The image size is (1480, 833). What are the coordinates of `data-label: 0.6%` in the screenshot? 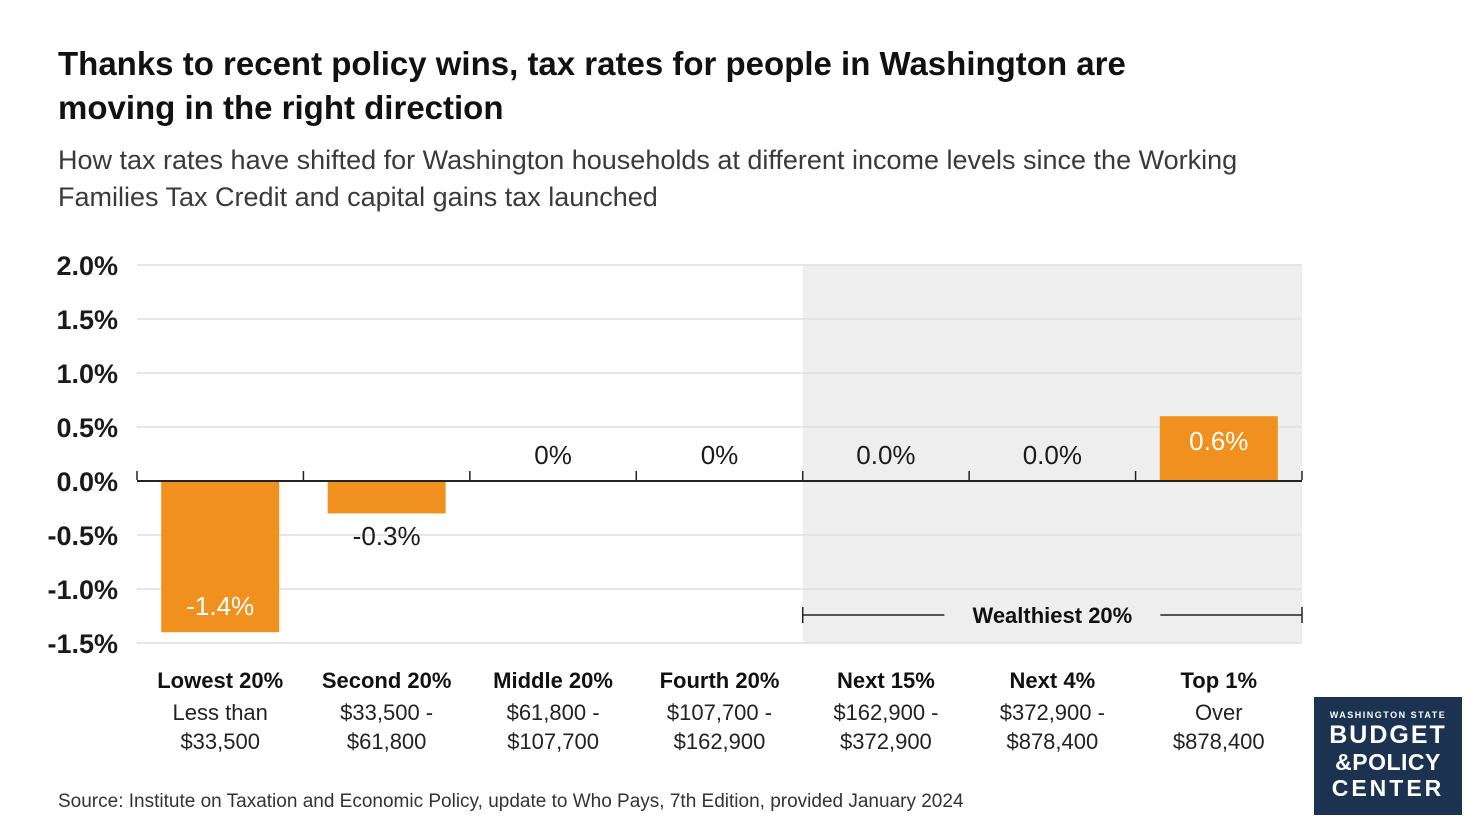 It's located at (1218, 441).